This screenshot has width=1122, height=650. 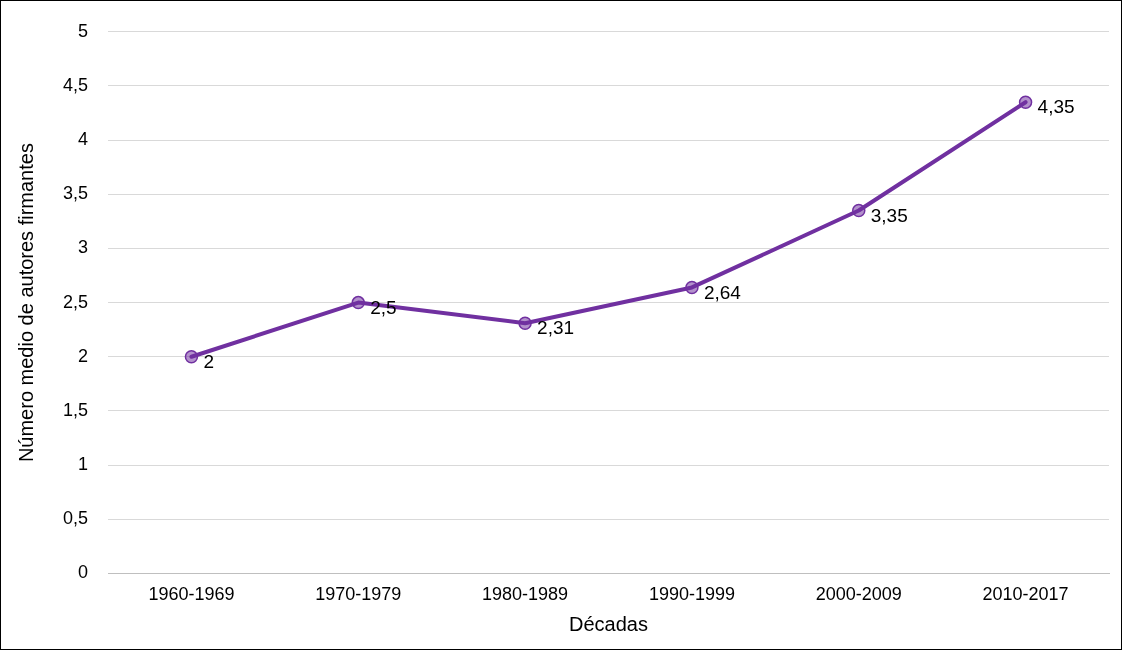 What do you see at coordinates (691, 594) in the screenshot?
I see `x-tick-label: 1990-1999` at bounding box center [691, 594].